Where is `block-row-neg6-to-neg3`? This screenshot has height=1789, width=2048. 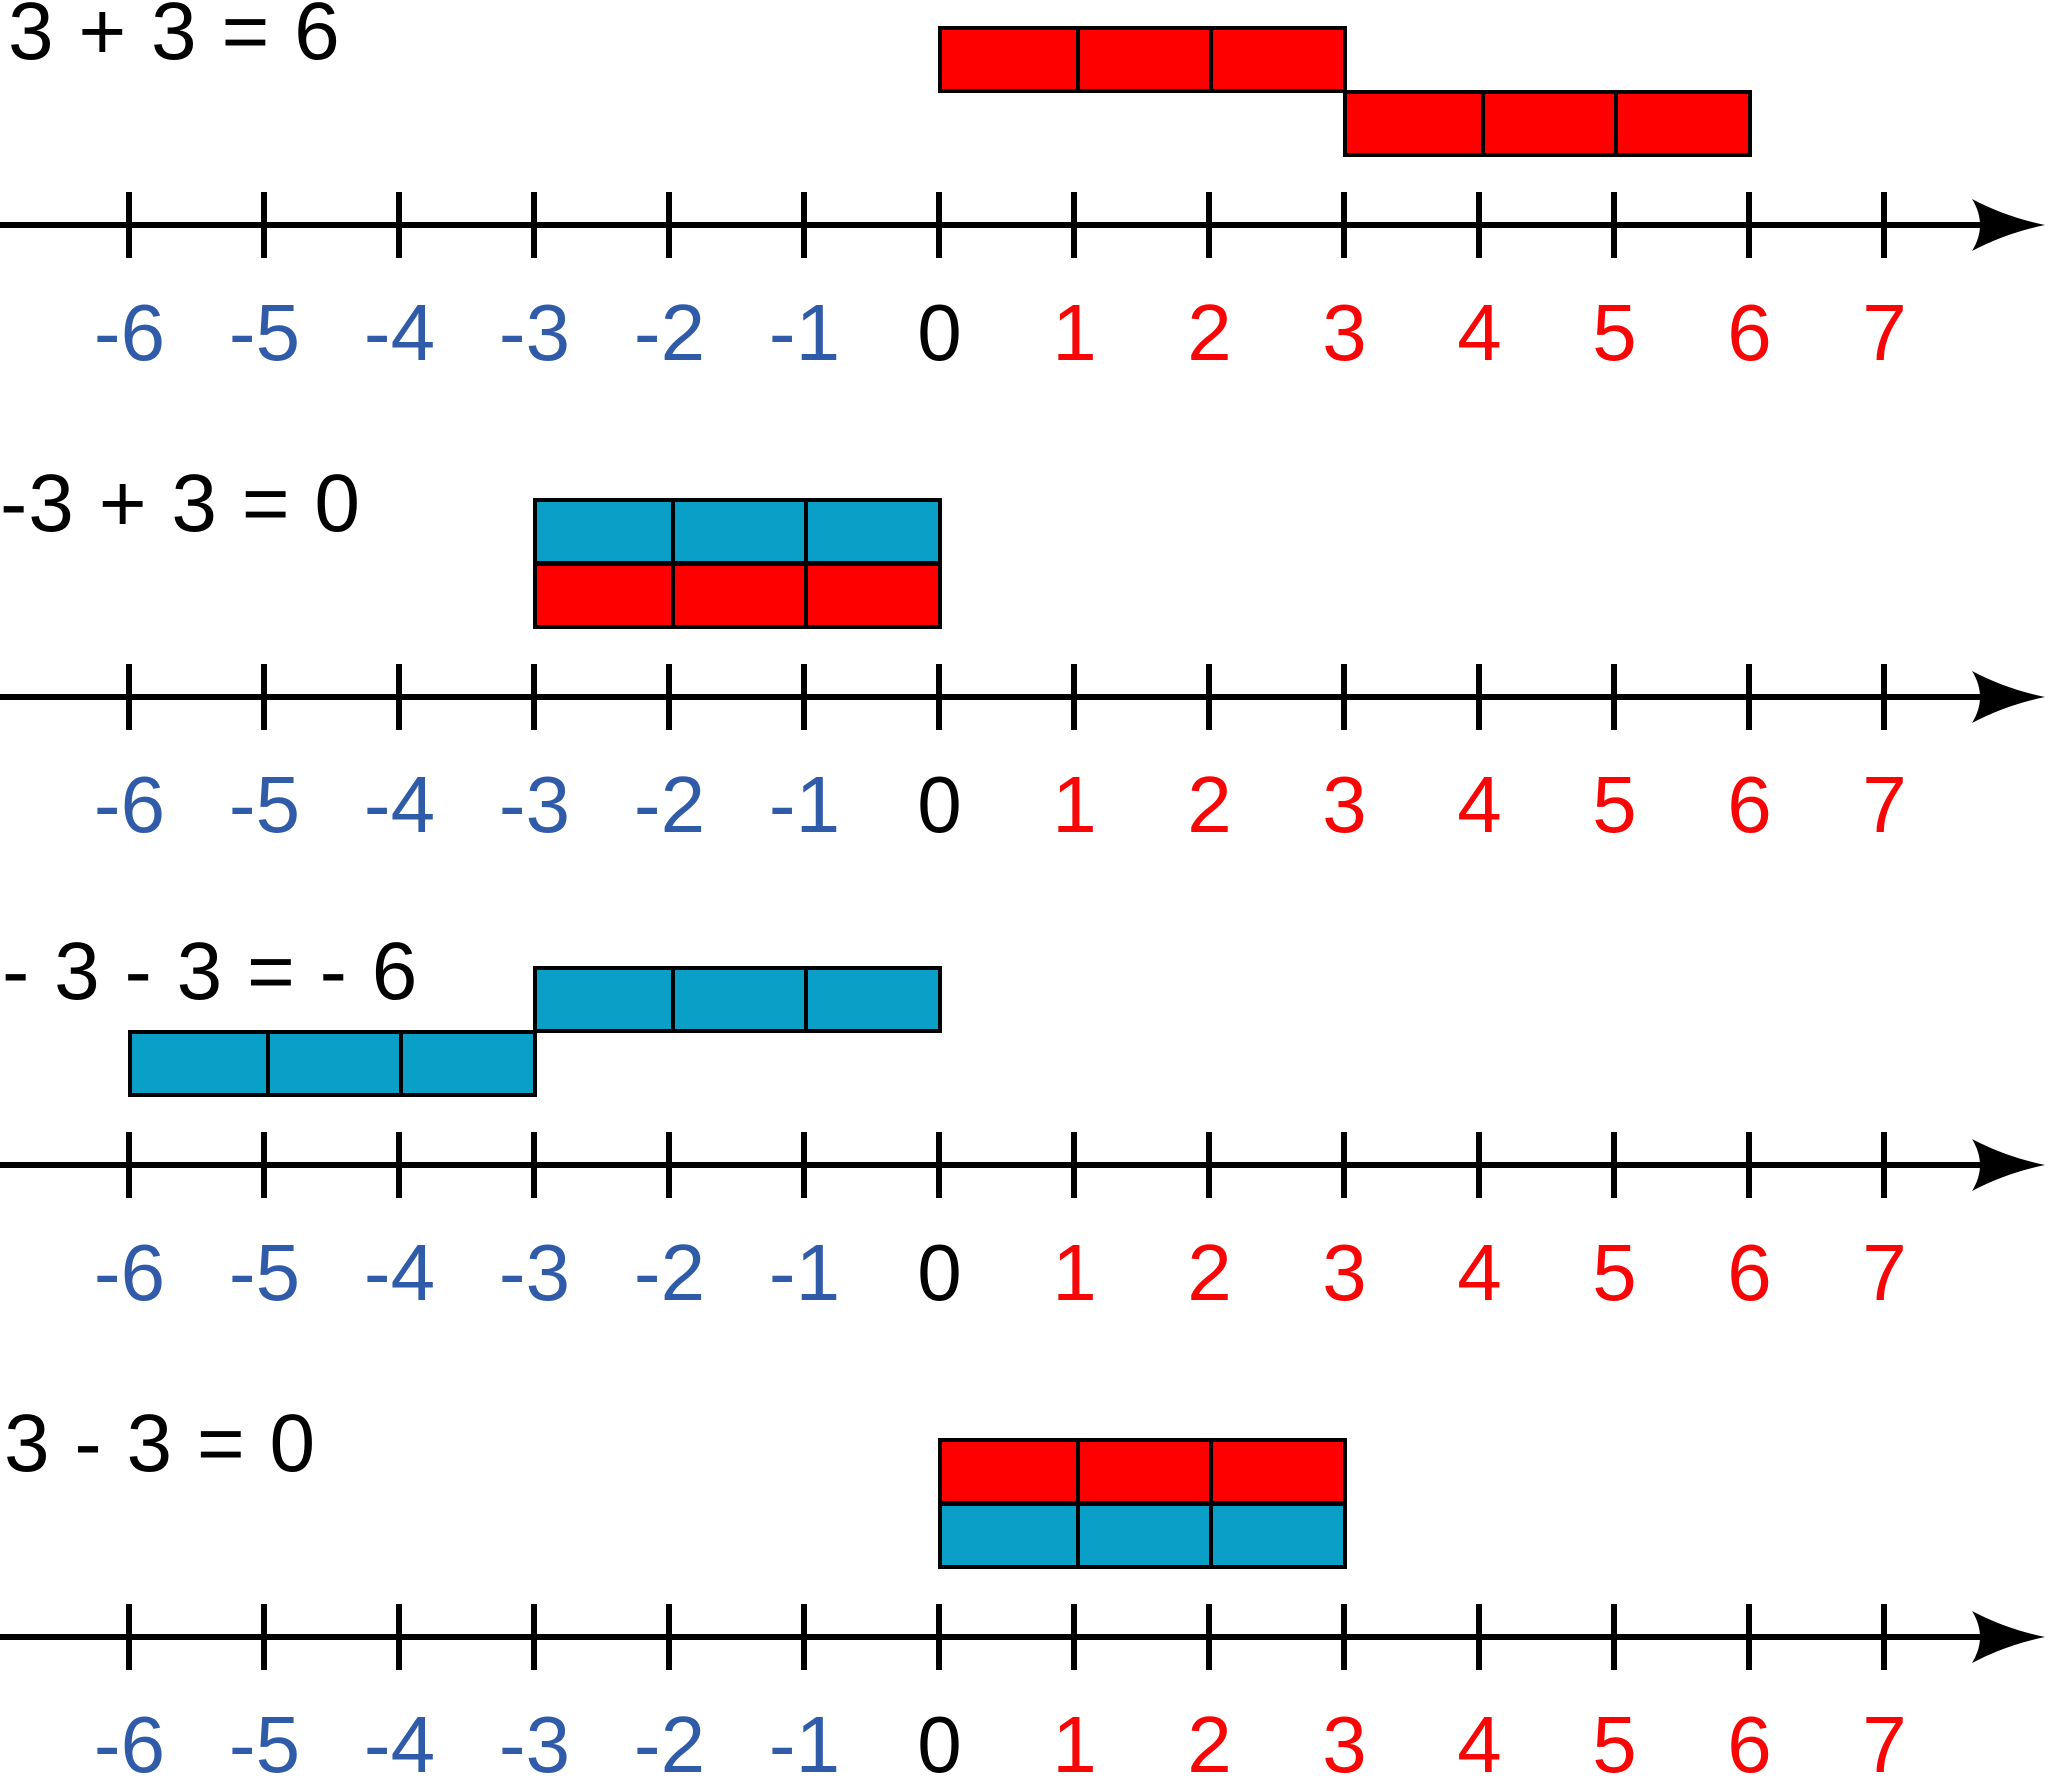
block-row-neg6-to-neg3 is located at coordinates (332, 1063).